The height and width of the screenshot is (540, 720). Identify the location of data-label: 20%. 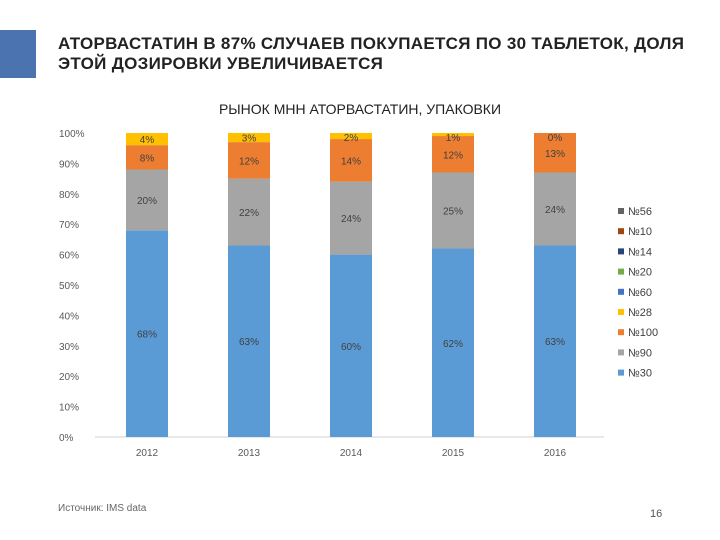
(147, 201).